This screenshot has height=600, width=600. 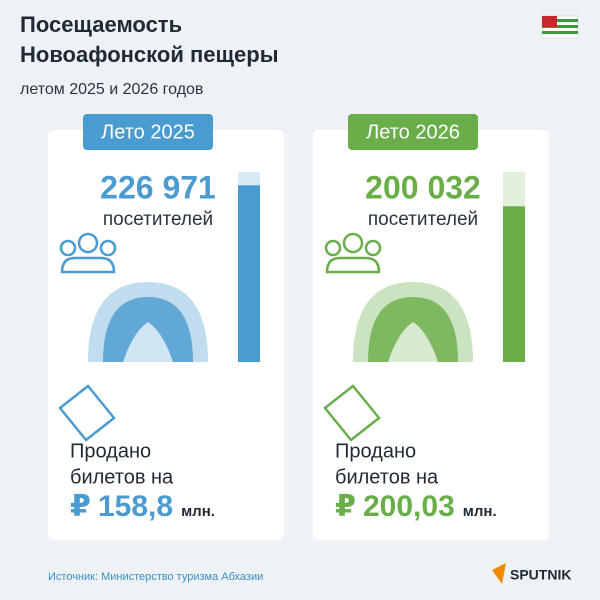 What do you see at coordinates (423, 187) in the screenshot?
I see `visitors: 200 032` at bounding box center [423, 187].